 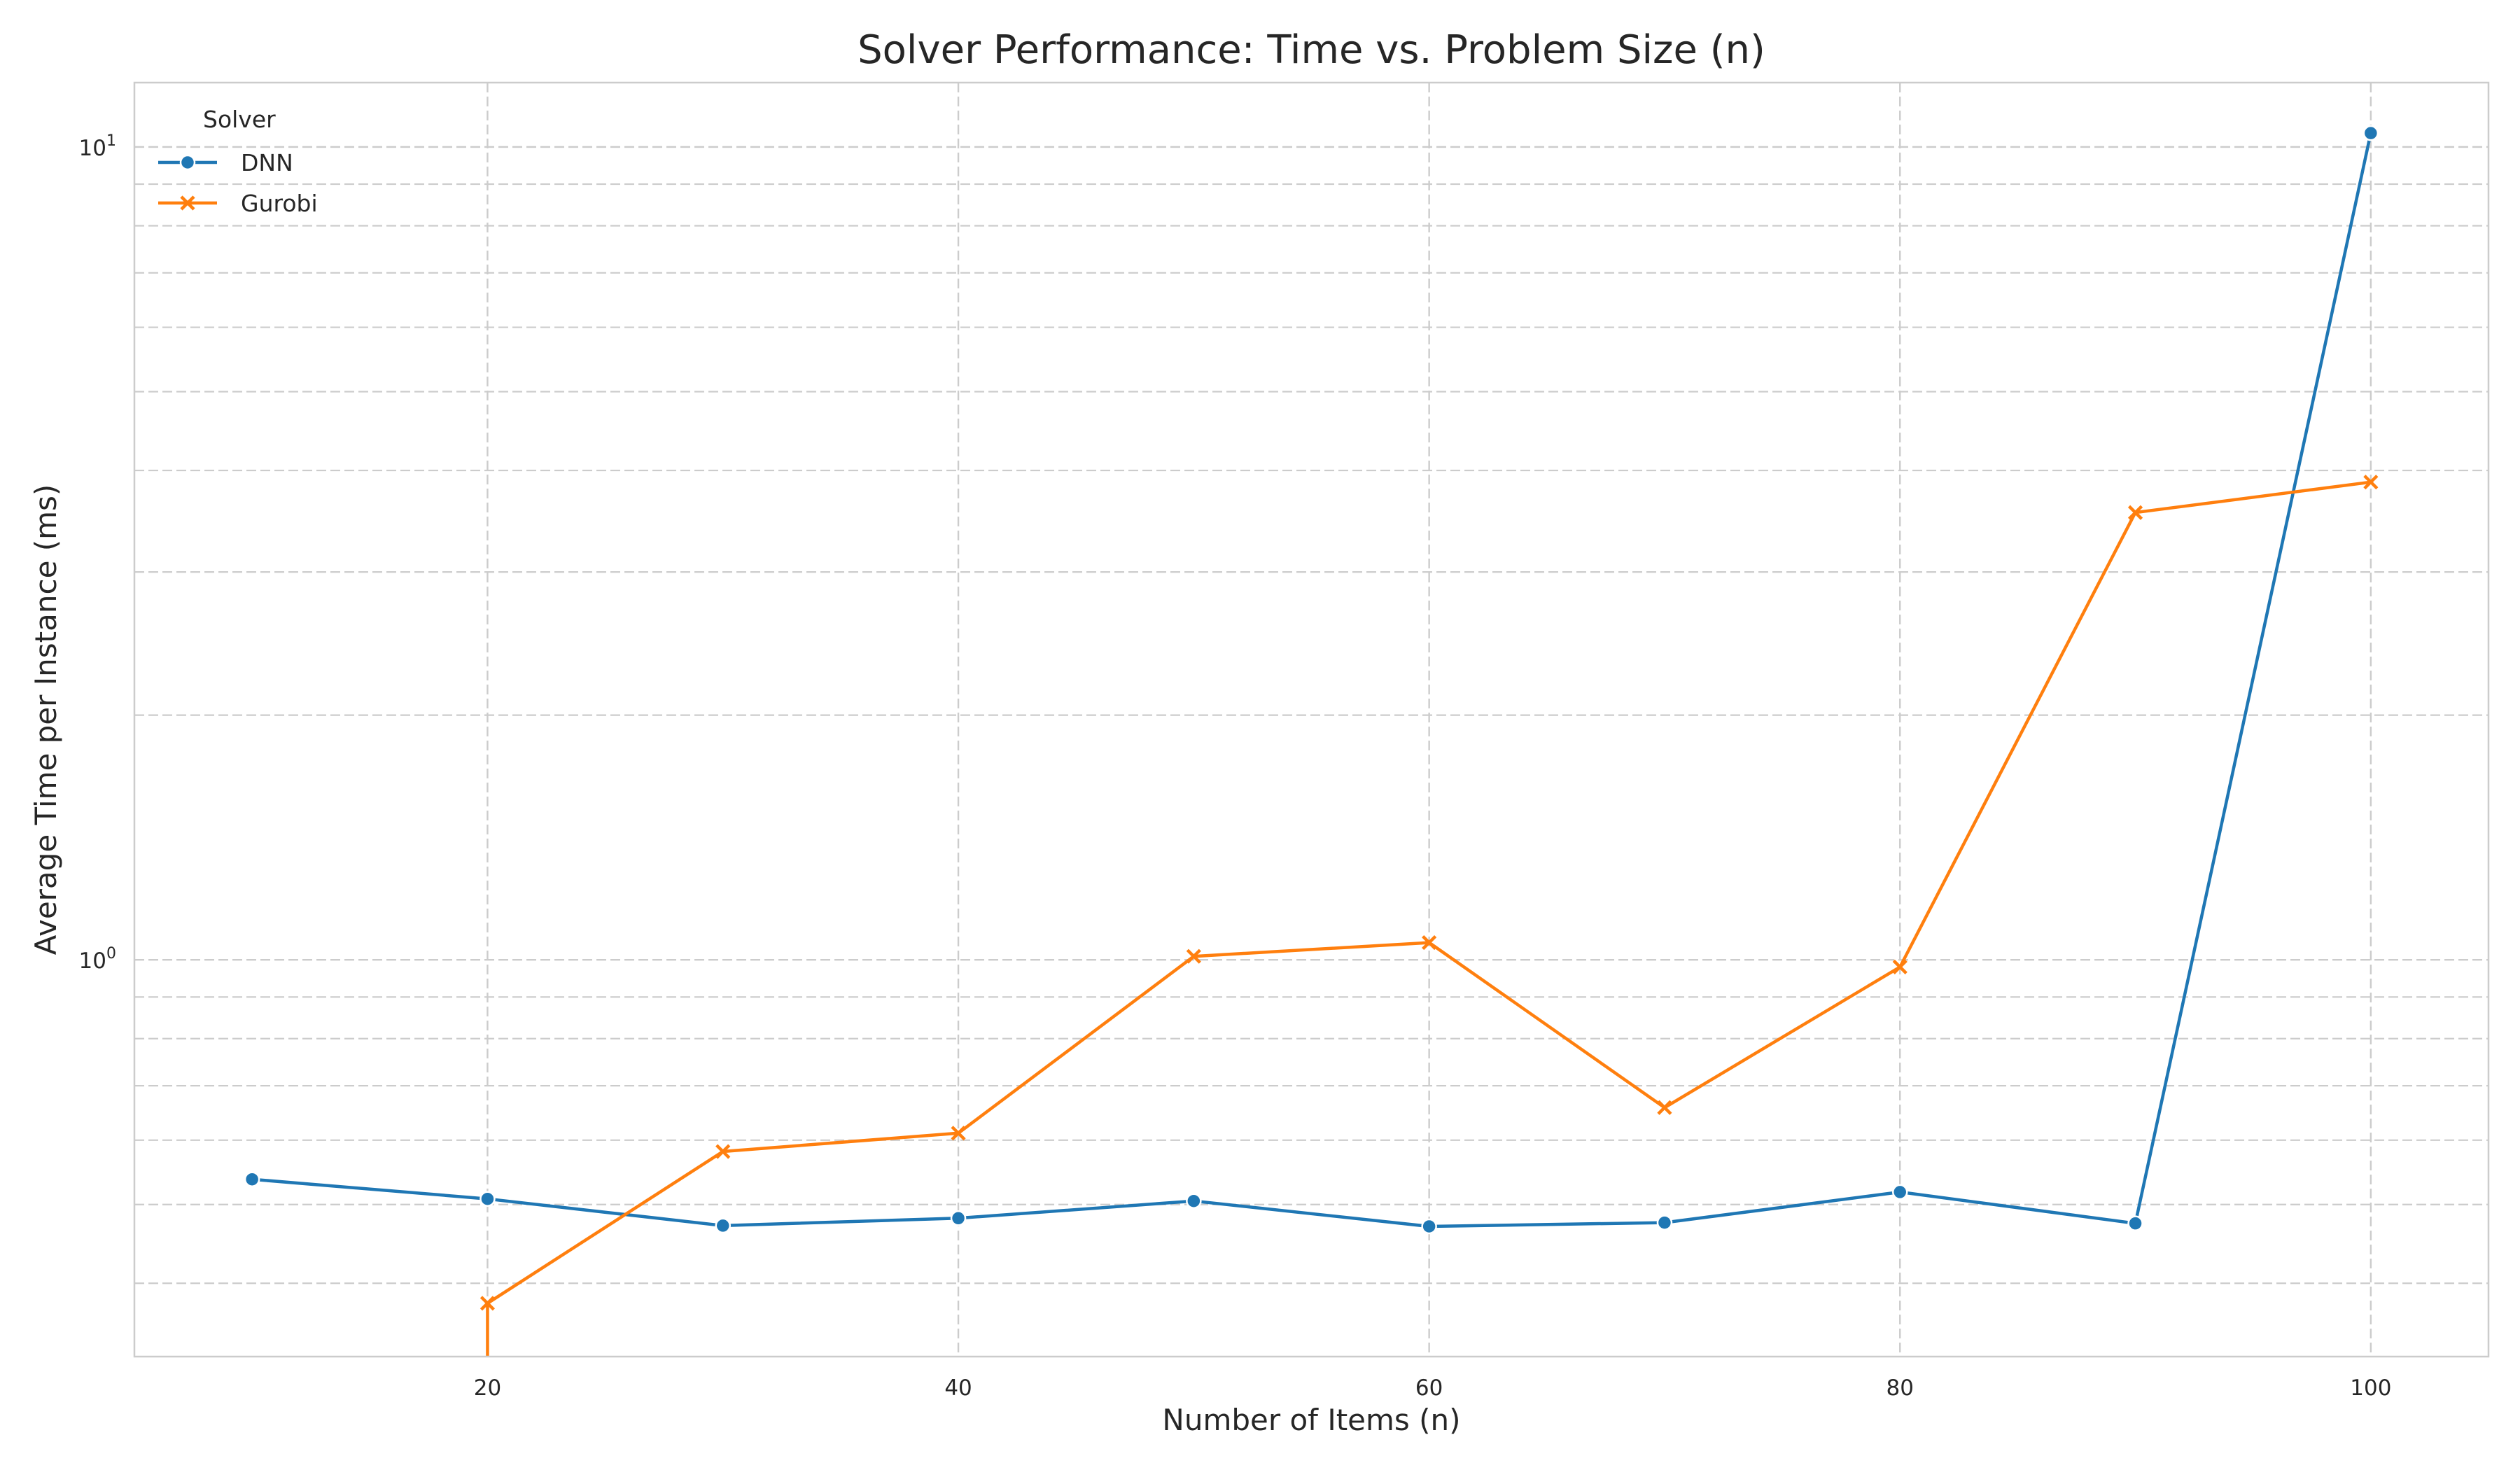 I want to click on y-axis-ticks: 10⁰ 10¹, so click(x=97, y=553).